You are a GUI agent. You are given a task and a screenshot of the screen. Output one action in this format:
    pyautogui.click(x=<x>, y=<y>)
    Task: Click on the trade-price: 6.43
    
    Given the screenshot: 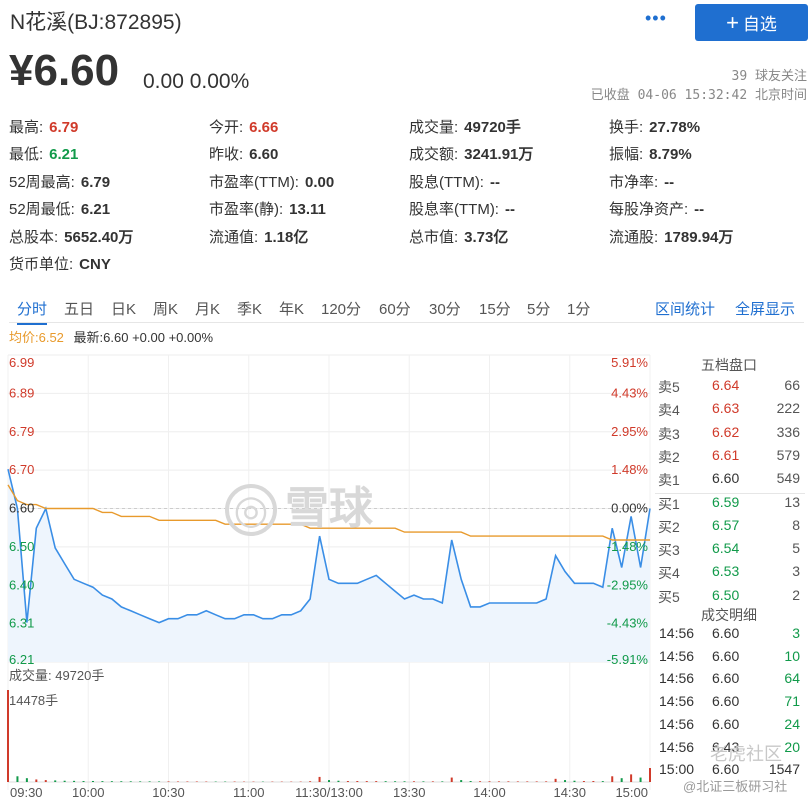 What is the action you would take?
    pyautogui.click(x=726, y=746)
    